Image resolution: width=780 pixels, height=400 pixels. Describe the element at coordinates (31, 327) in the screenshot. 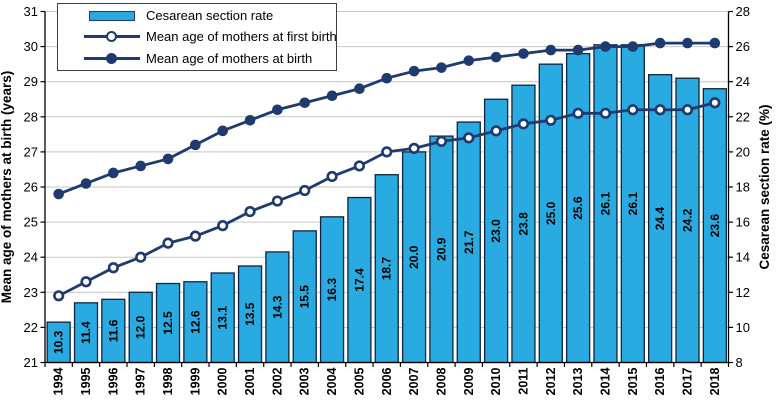

I see `left-tick-label: 22` at that location.